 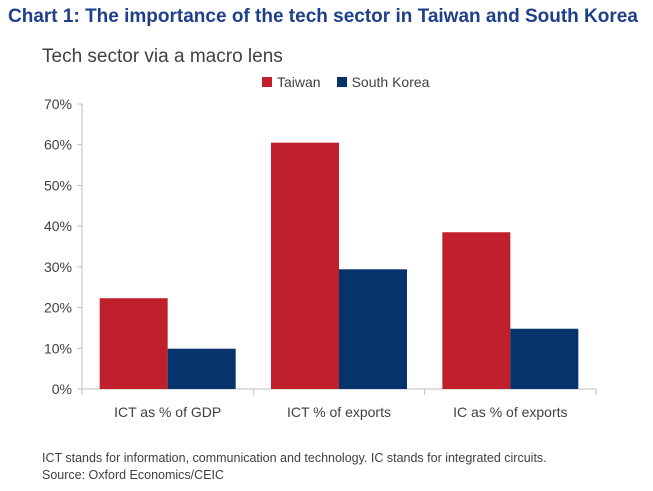 What do you see at coordinates (58, 185) in the screenshot?
I see `y-tick-label: 50%` at bounding box center [58, 185].